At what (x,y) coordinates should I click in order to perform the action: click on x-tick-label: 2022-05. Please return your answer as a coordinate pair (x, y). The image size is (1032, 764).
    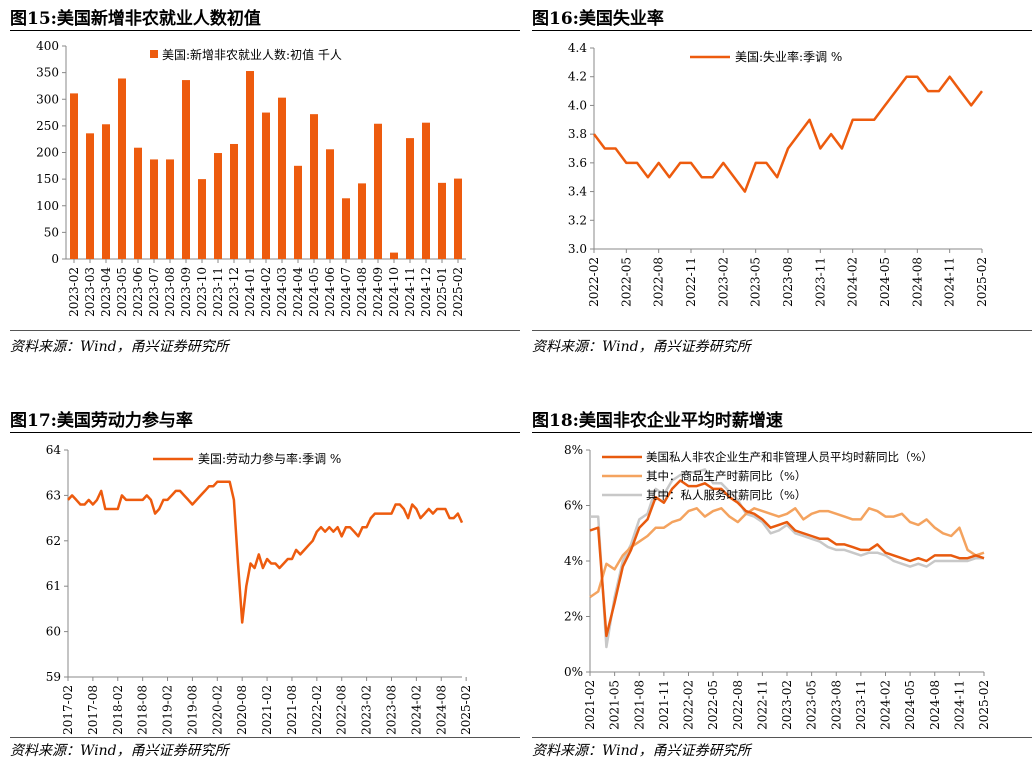
    Looking at the image, I should click on (713, 705).